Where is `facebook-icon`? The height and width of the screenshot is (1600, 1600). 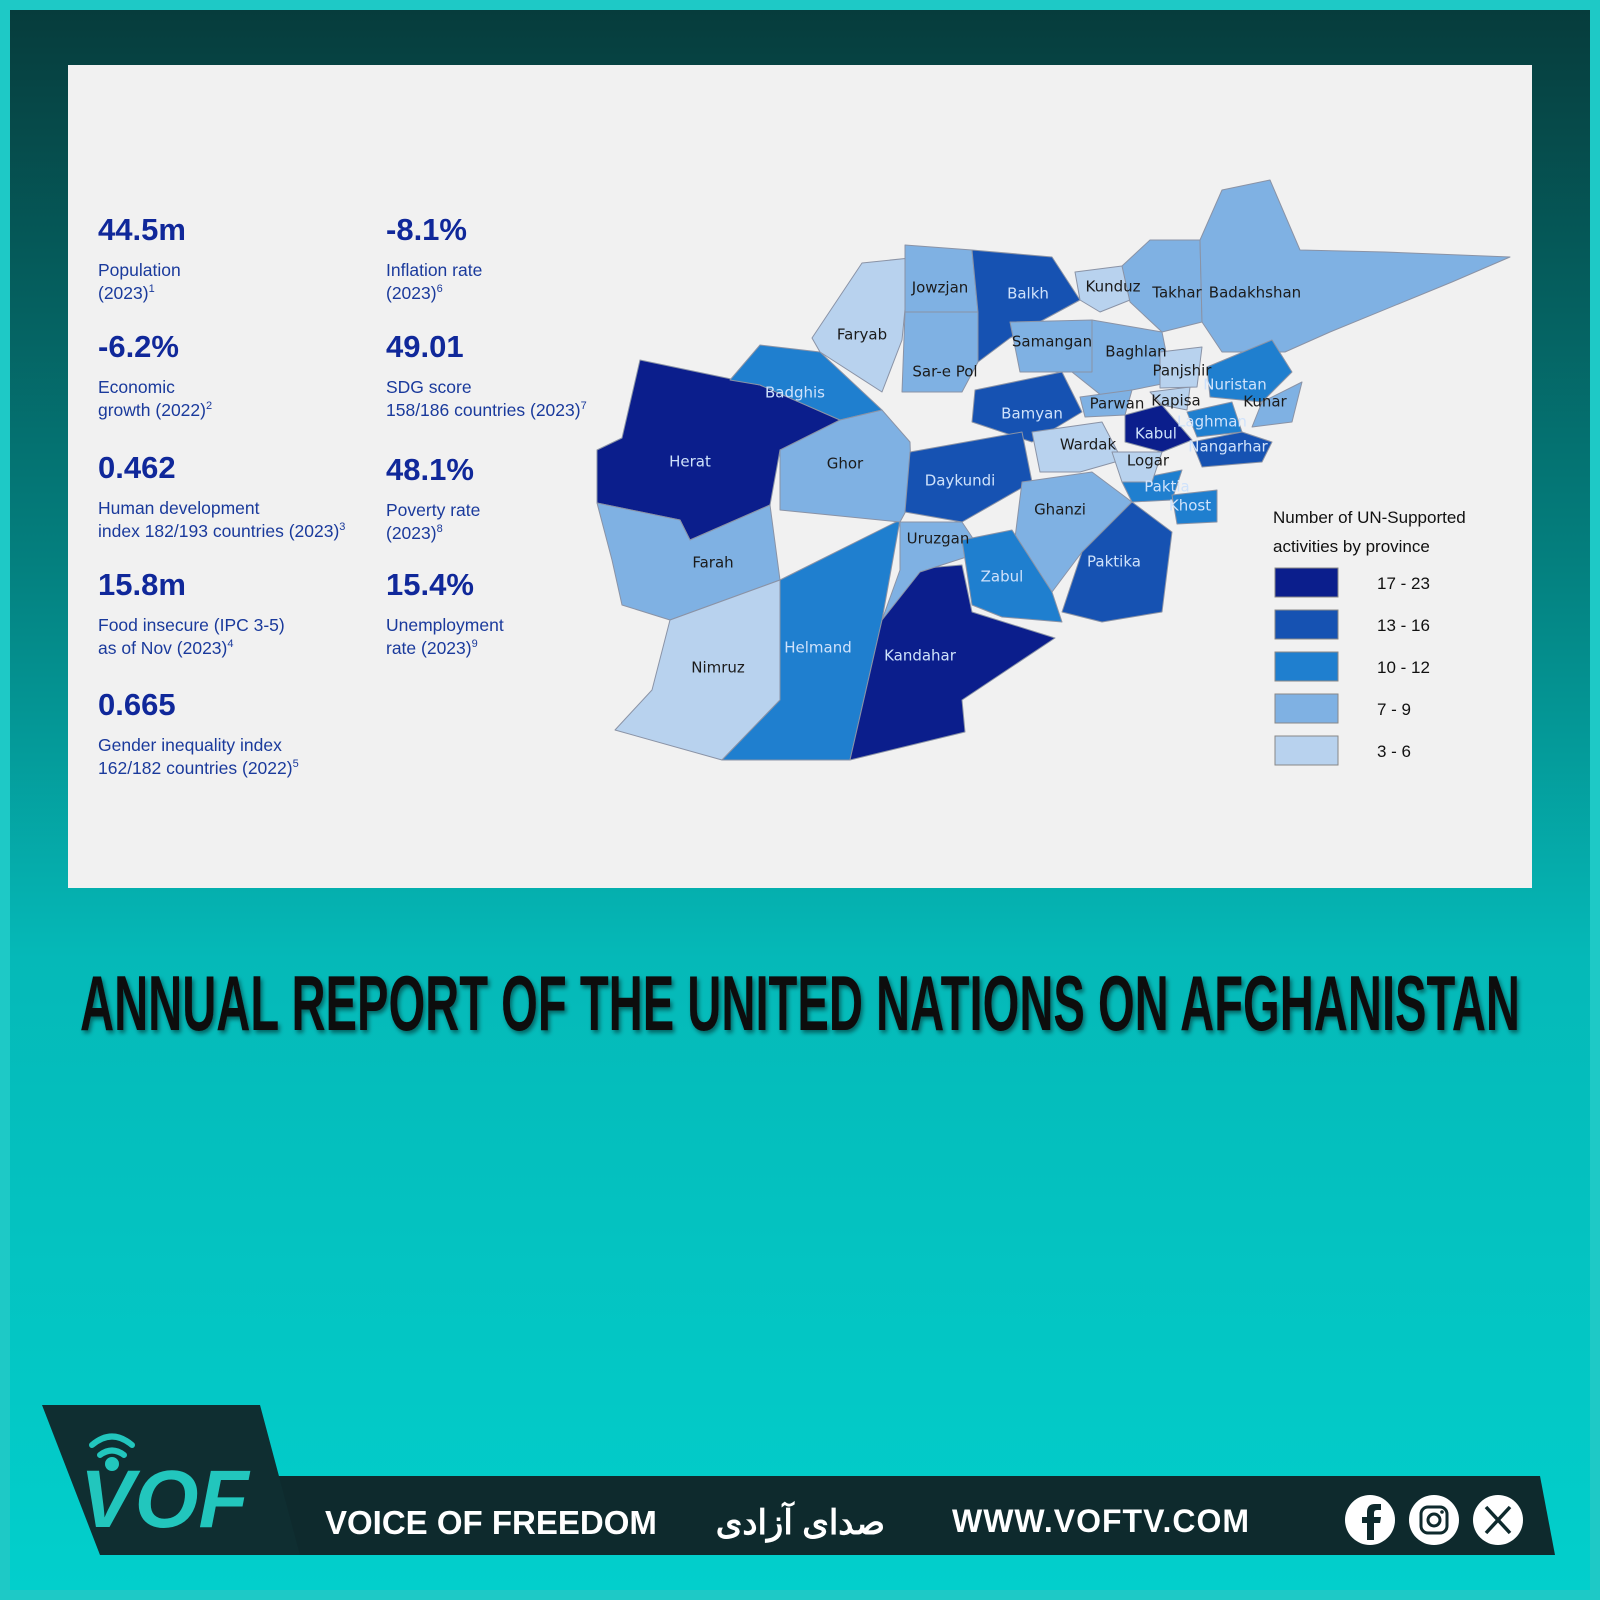 facebook-icon is located at coordinates (1370, 1520).